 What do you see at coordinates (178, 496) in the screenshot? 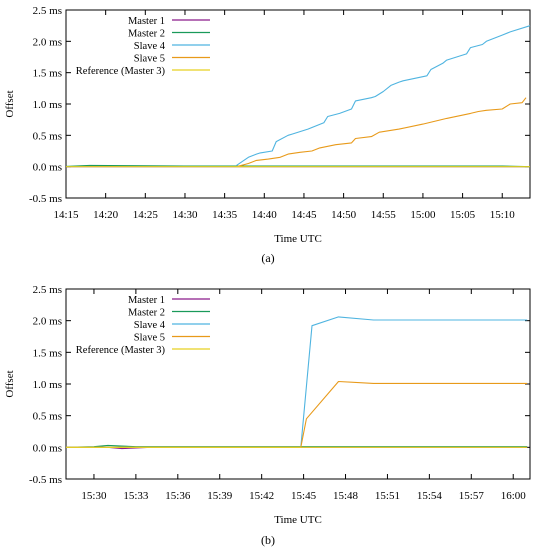
I see `x-tick-label: 15:36` at bounding box center [178, 496].